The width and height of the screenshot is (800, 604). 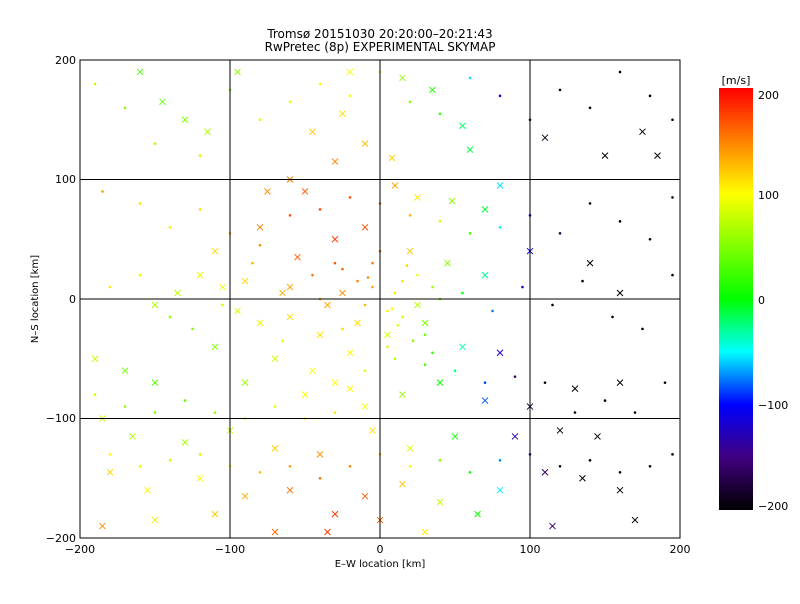 I want to click on y-axis-ticks: −200 −100 0 100 200, so click(x=66, y=299).